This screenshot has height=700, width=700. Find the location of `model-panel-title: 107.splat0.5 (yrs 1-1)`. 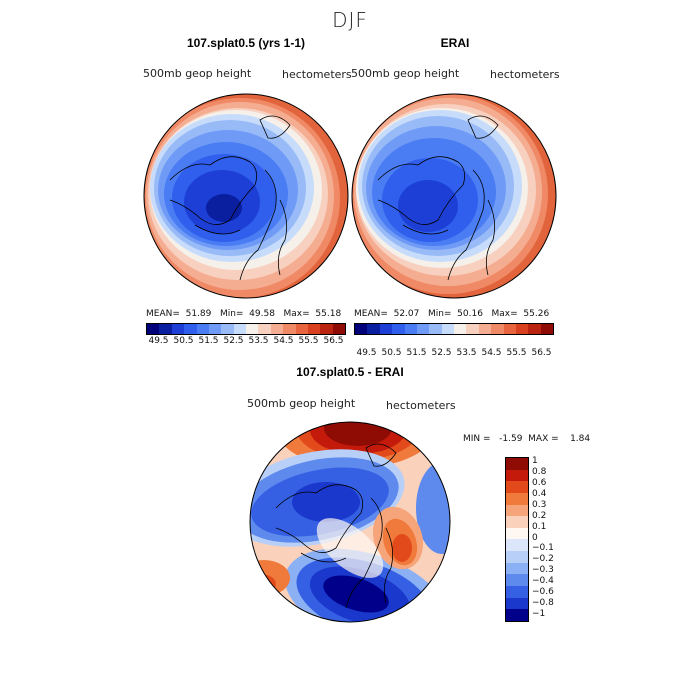

model-panel-title: 107.splat0.5 (yrs 1-1) is located at coordinates (246, 43).